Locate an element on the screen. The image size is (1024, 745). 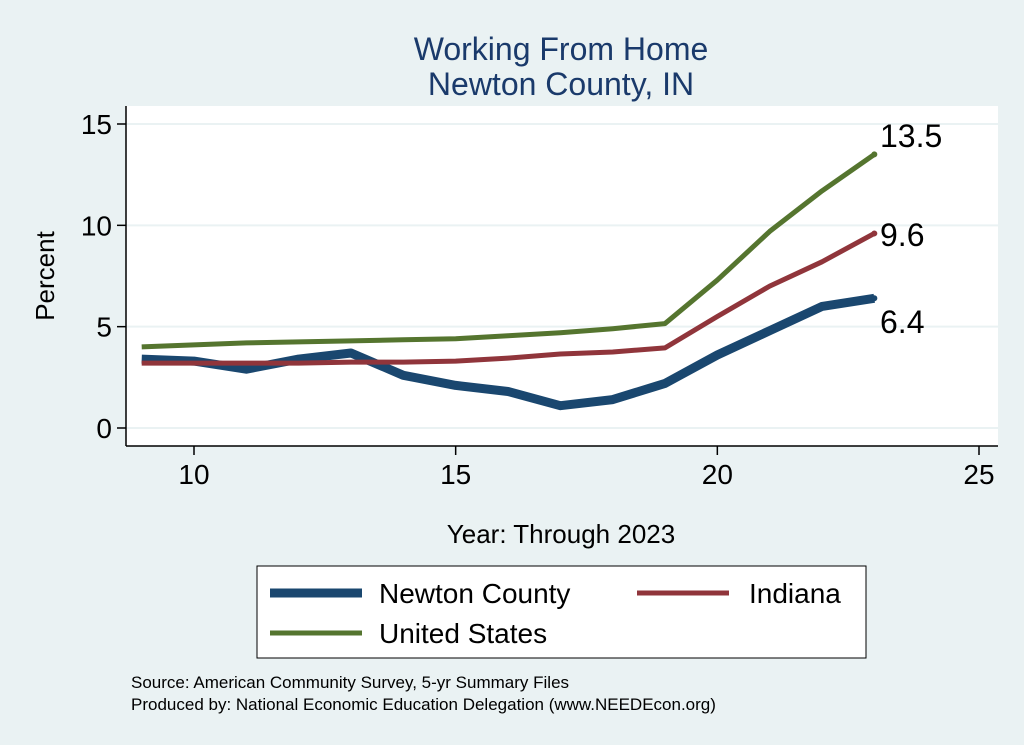
y-tick-label: 0 is located at coordinates (104, 428).